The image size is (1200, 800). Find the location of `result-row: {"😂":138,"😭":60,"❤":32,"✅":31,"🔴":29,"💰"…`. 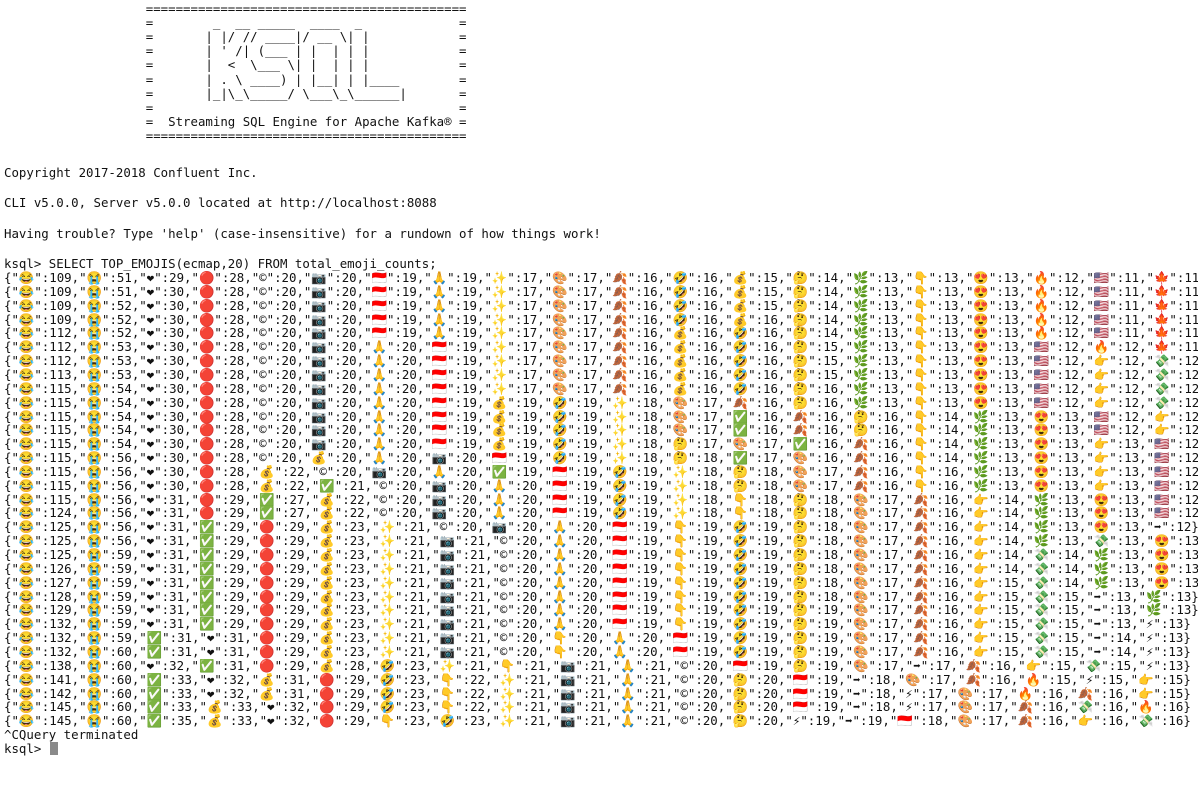

result-row: {"😂":138,"😭":60,"❤":32,"✅":31,"🔴":29,"💰"… is located at coordinates (597, 665).